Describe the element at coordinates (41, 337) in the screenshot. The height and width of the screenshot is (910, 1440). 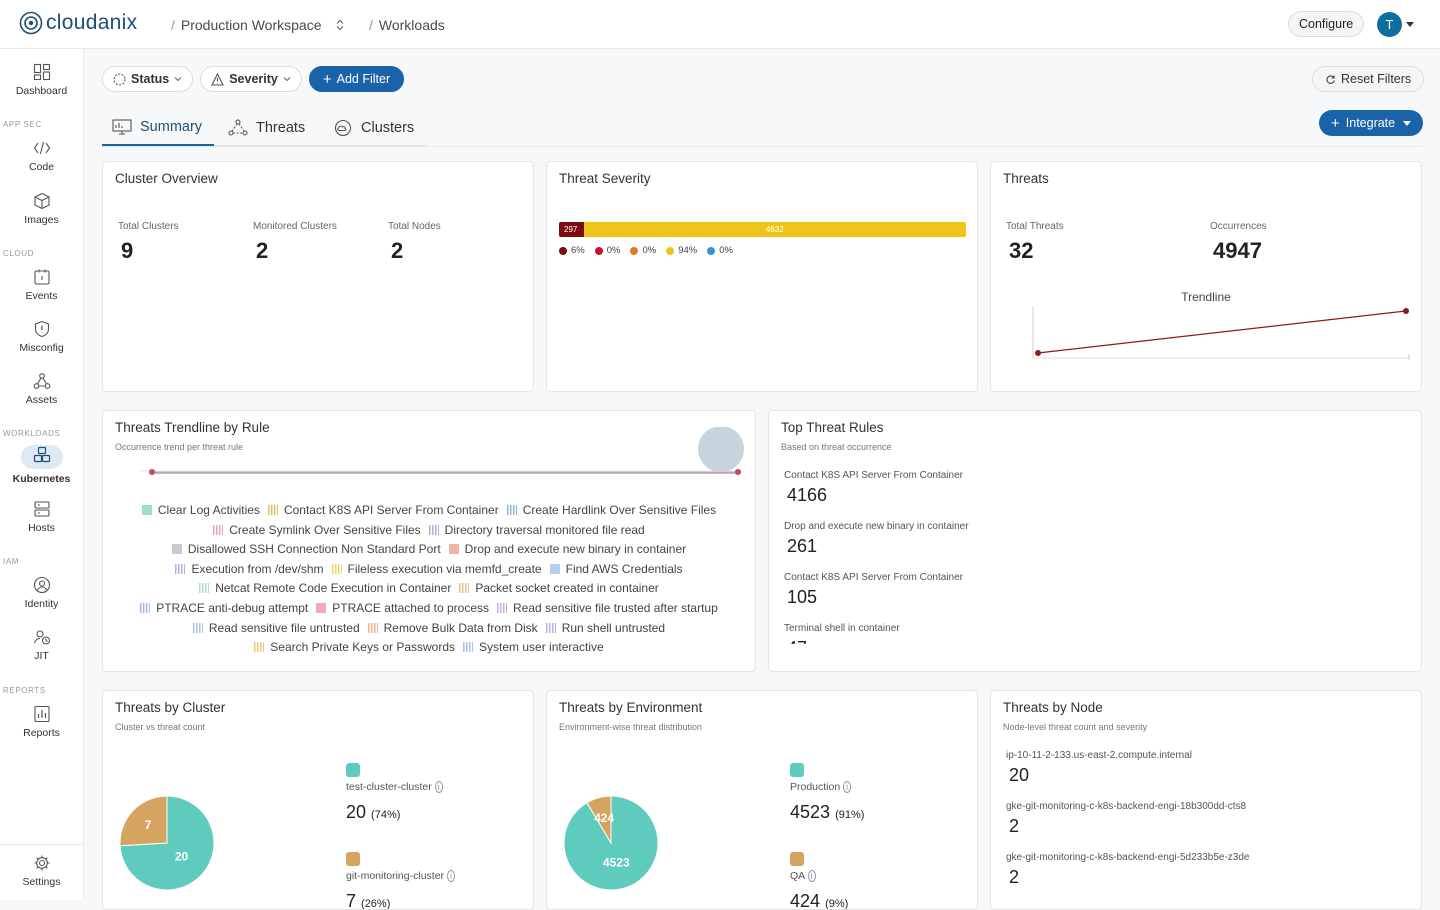
I see `sidebar-item-misconfig: Misconfig` at that location.